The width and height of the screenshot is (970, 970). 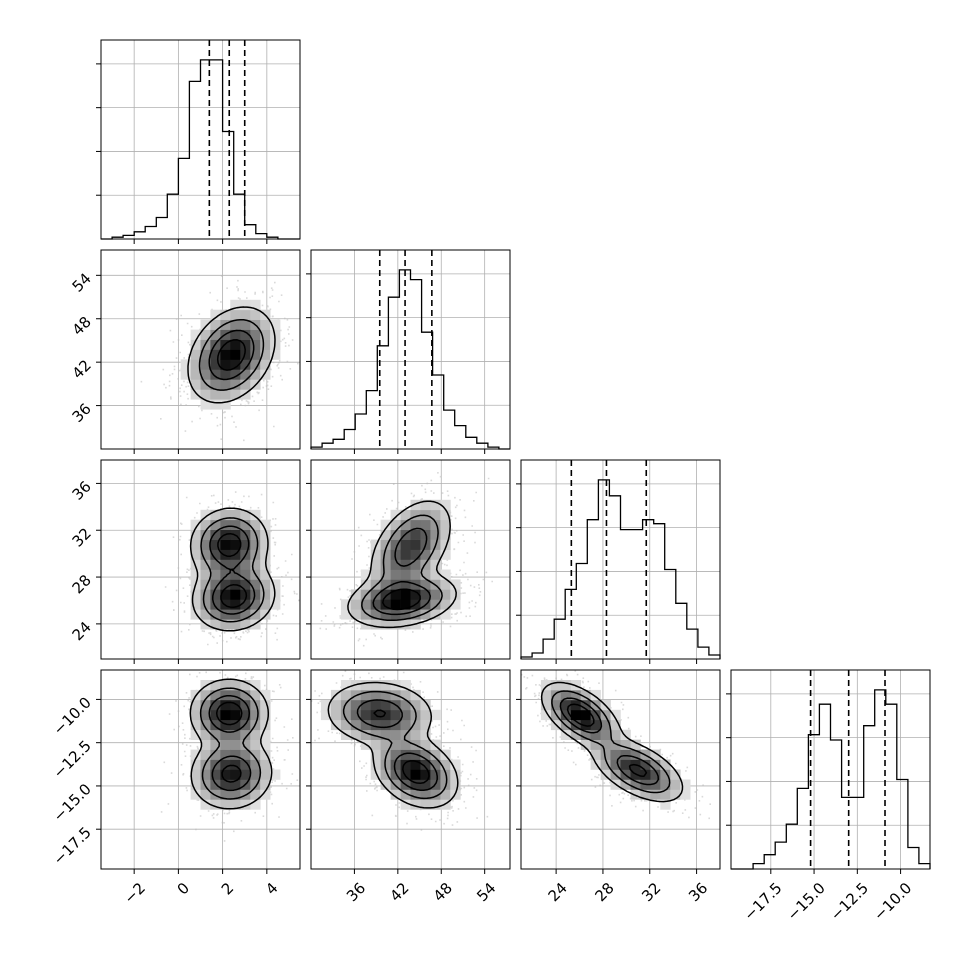 What do you see at coordinates (227, 888) in the screenshot?
I see `x-tick-label: 2` at bounding box center [227, 888].